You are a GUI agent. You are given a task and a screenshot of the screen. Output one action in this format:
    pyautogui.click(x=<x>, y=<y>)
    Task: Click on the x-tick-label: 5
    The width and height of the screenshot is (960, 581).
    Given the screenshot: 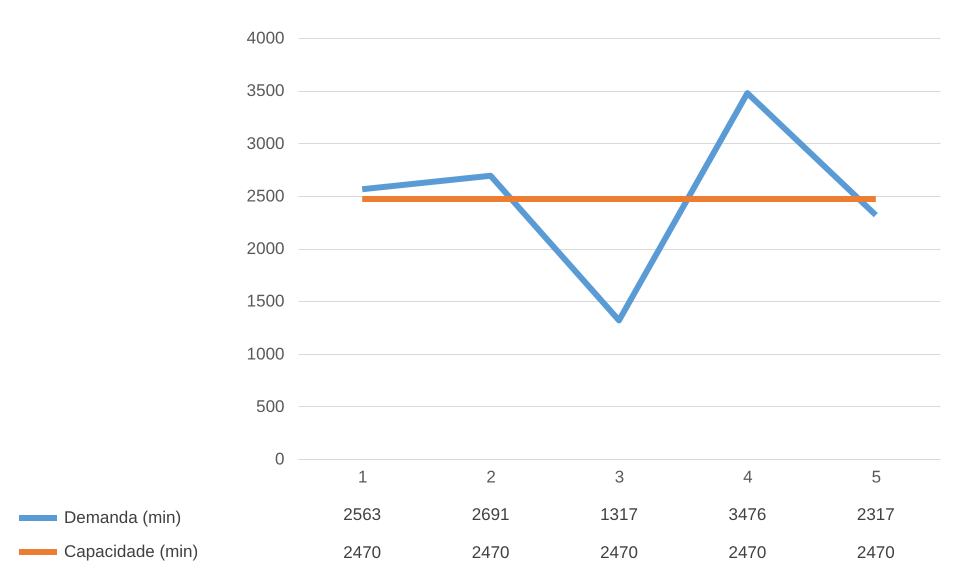 What is the action you would take?
    pyautogui.click(x=877, y=477)
    